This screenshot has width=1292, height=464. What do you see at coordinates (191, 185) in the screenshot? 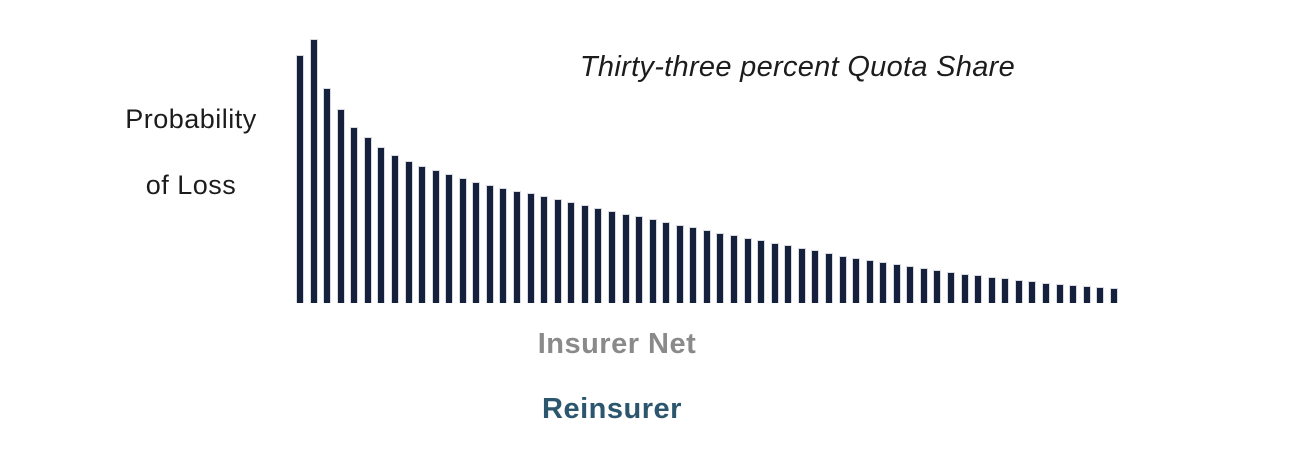
I see `y-axis-label-line2: of Loss` at bounding box center [191, 185].